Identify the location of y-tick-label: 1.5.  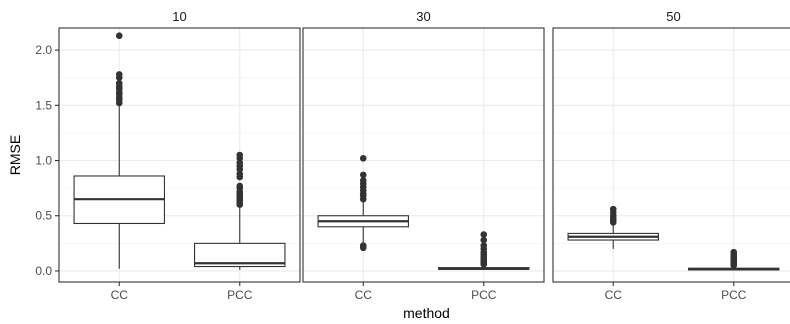
(43, 105).